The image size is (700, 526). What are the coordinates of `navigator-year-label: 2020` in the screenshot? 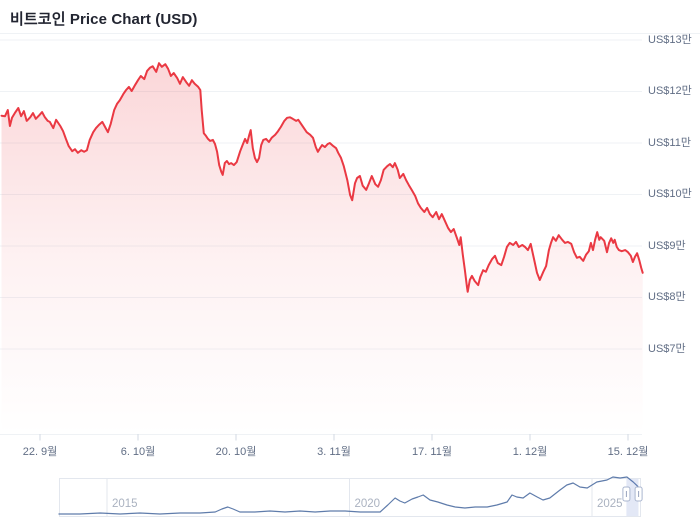 It's located at (367, 504).